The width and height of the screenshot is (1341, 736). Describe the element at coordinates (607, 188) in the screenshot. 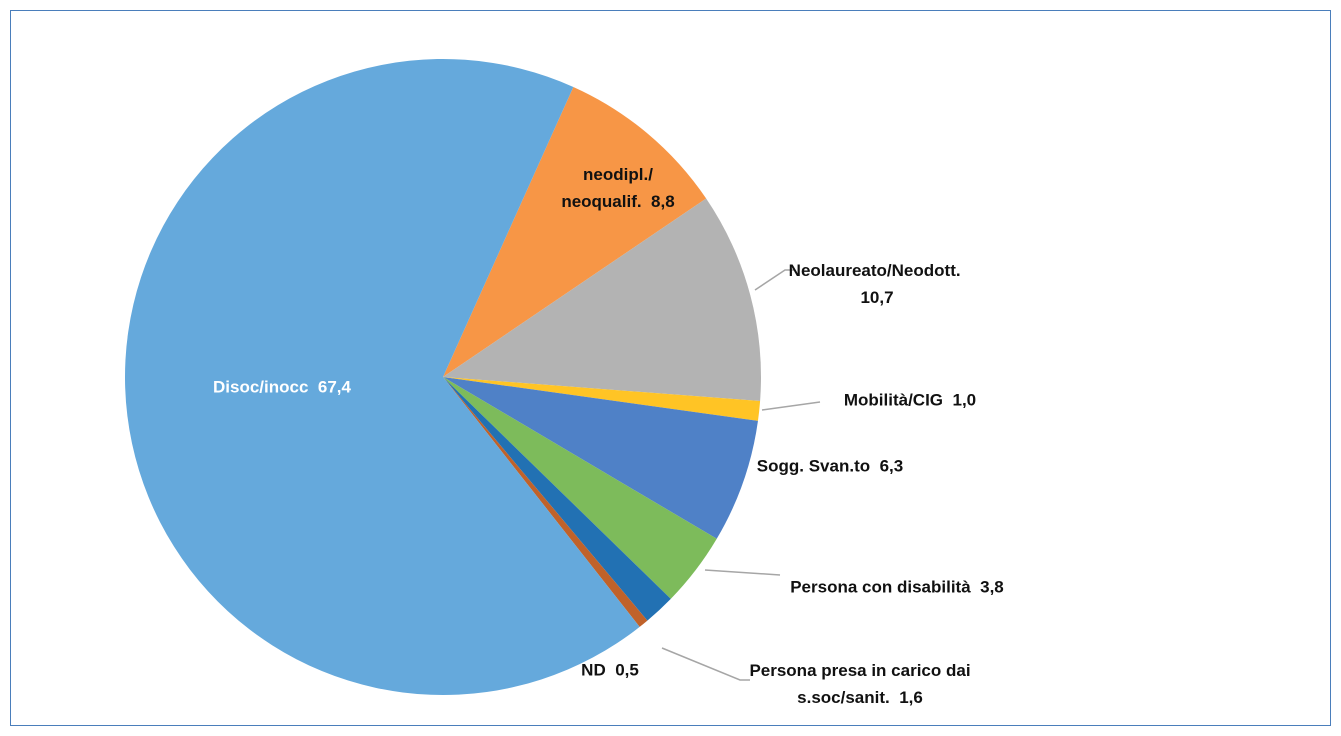

I see `category-label: neodipl./ neoqualif.` at that location.